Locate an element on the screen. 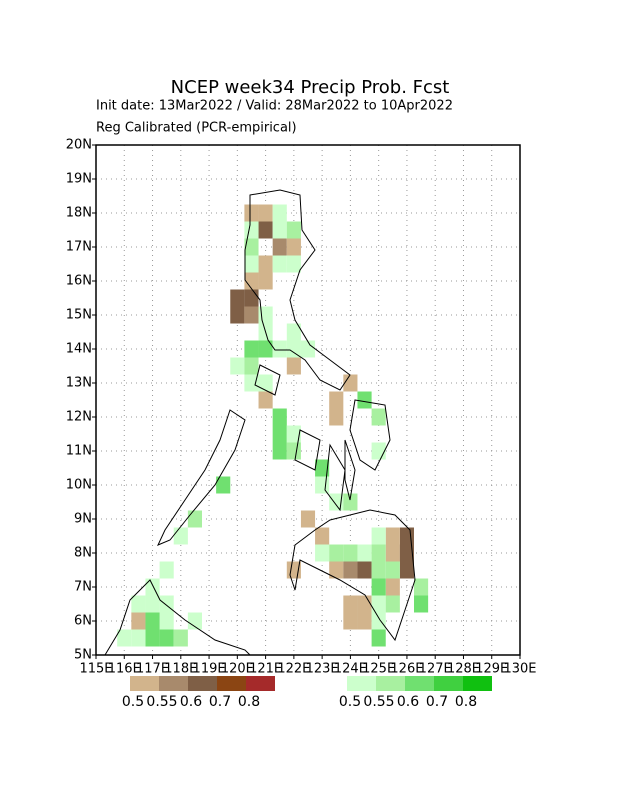 This screenshot has width=618, height=800. y-tick-label: 8N is located at coordinates (83, 553).